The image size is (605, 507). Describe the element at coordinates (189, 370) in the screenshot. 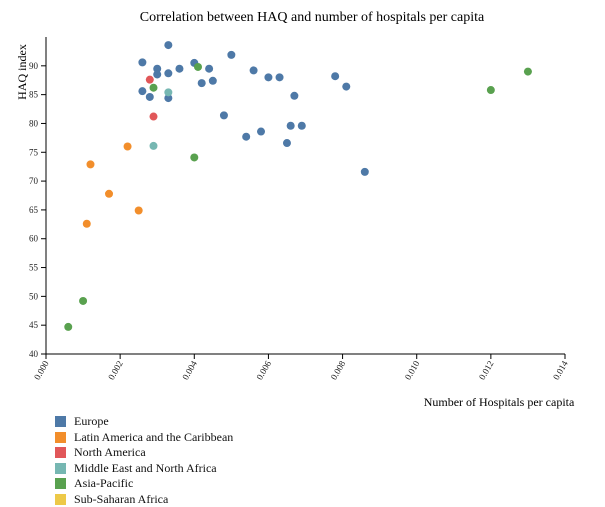

I see `x-tick-label: 0.004` at that location.